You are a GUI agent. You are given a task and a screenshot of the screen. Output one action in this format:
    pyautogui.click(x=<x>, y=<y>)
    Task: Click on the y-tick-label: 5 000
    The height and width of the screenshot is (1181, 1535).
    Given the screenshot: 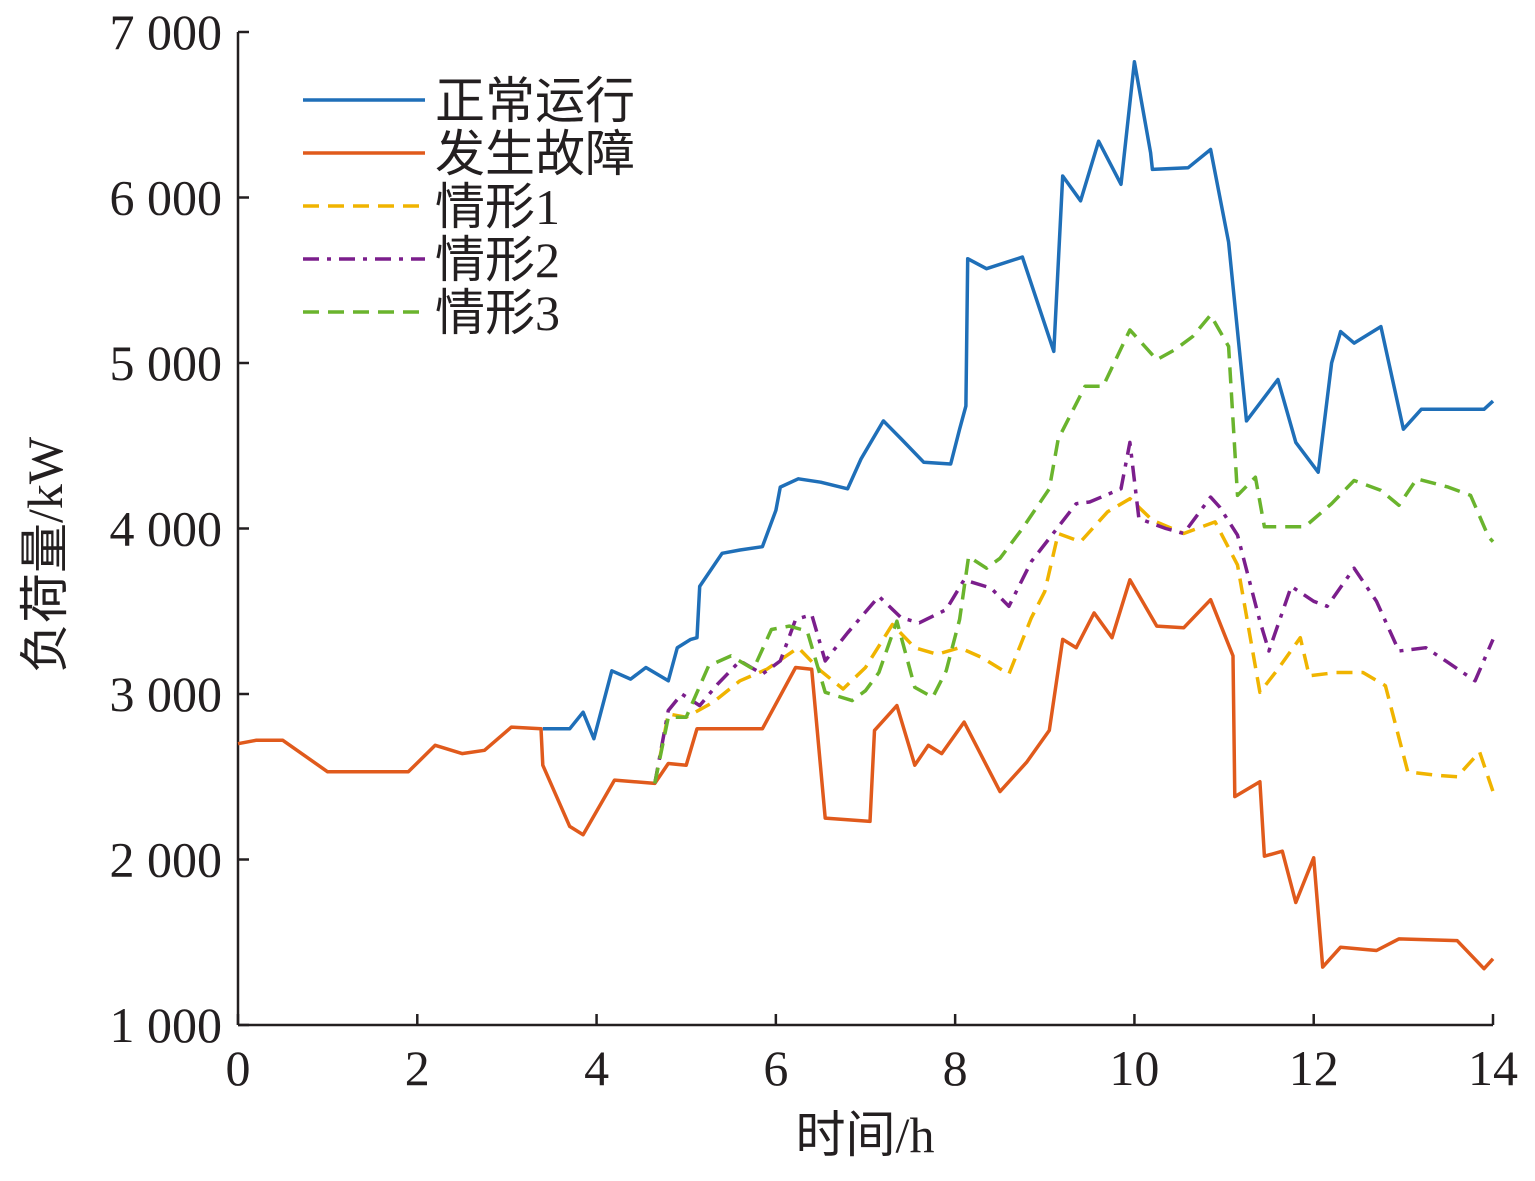 What is the action you would take?
    pyautogui.click(x=166, y=363)
    